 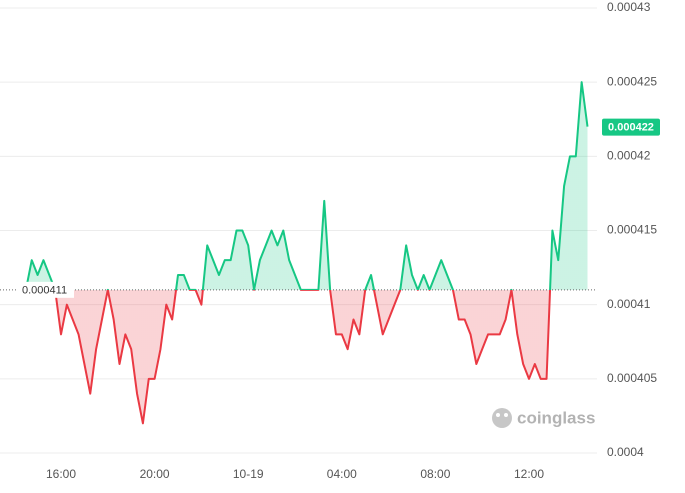 I want to click on watermark: coinglass, so click(x=556, y=417).